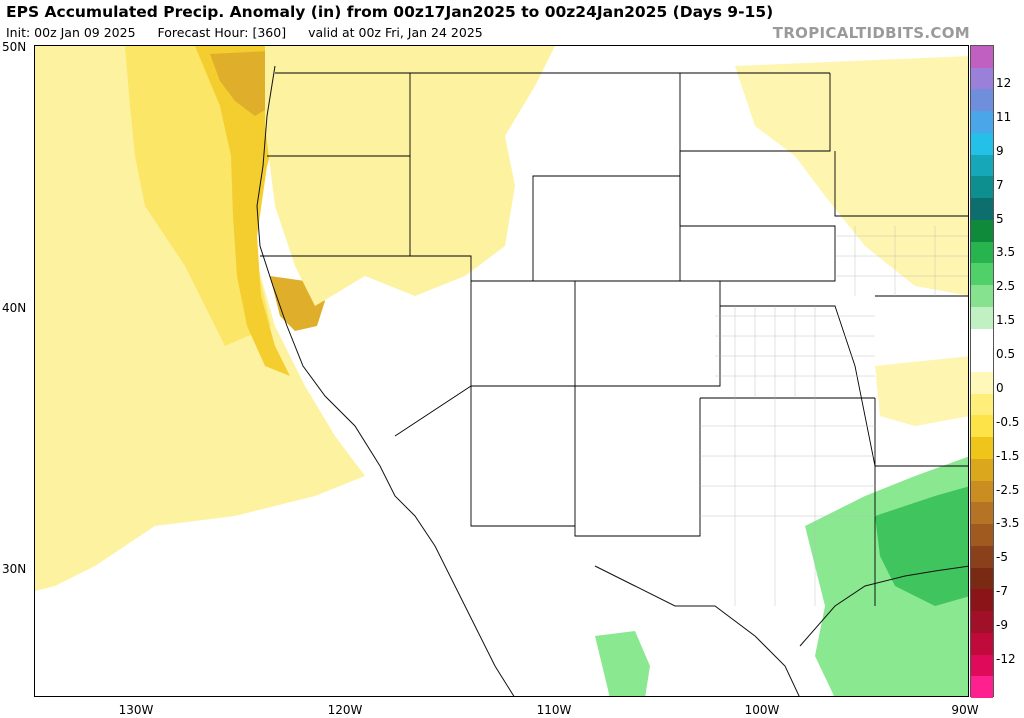  What do you see at coordinates (1006, 320) in the screenshot?
I see `colorbar-label: 1.5` at bounding box center [1006, 320].